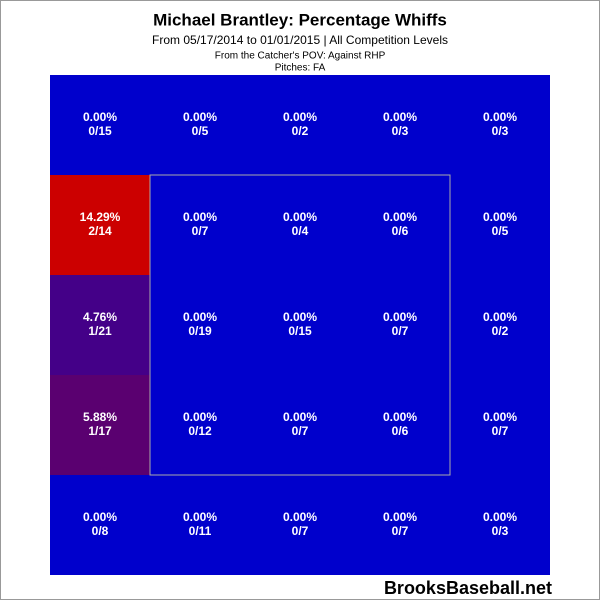 The width and height of the screenshot is (600, 600). What do you see at coordinates (300, 68) in the screenshot?
I see `note: Pitches: FA` at bounding box center [300, 68].